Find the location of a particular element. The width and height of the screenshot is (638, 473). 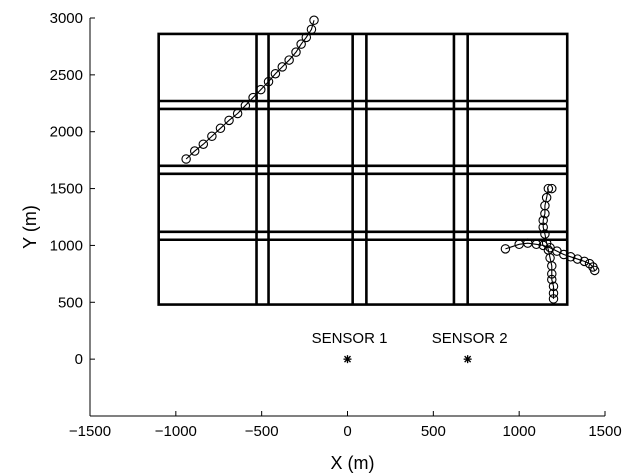

x-axis-label: X (m) is located at coordinates (353, 463).